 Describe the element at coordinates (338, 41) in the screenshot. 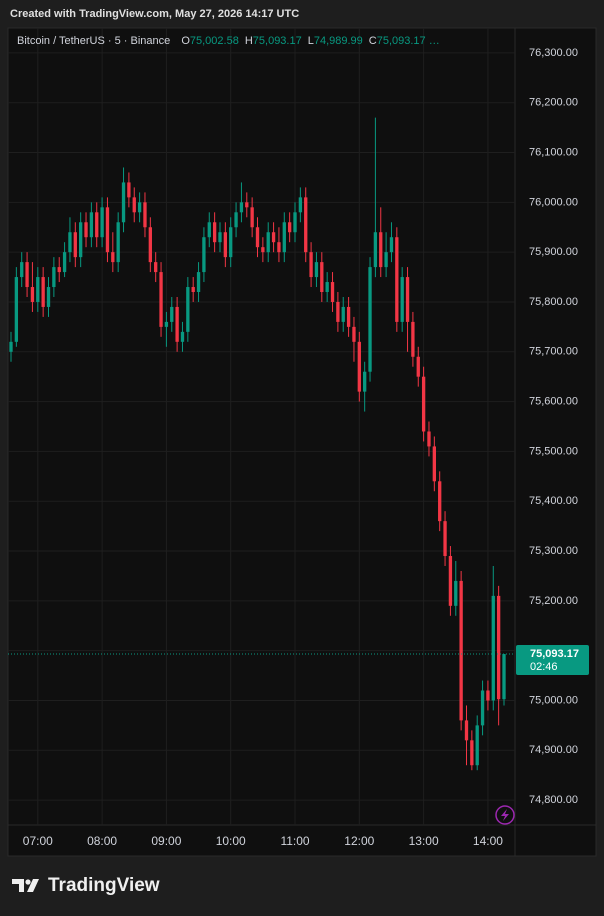

I see `legend-value: 74,989.99` at that location.